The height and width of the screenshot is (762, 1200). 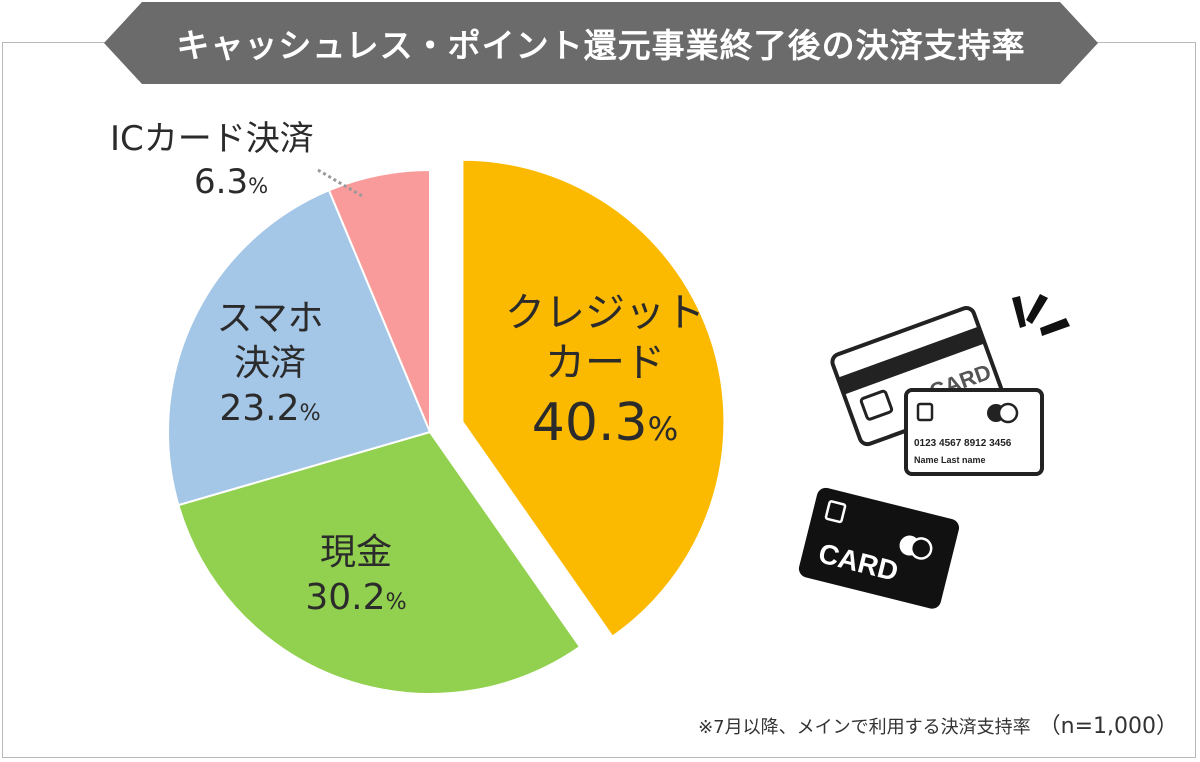 What do you see at coordinates (879, 548) in the screenshot?
I see `card-black-icon: CARD` at bounding box center [879, 548].